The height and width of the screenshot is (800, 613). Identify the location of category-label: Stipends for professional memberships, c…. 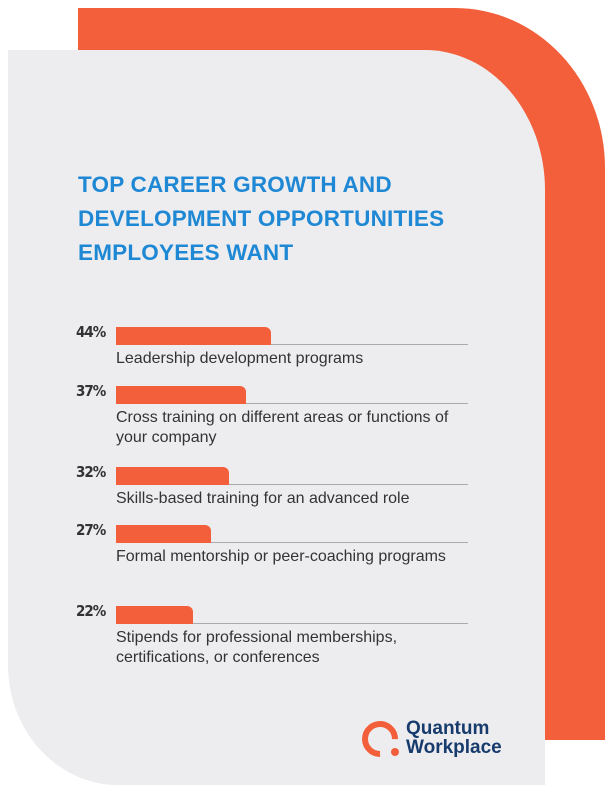
(257, 647).